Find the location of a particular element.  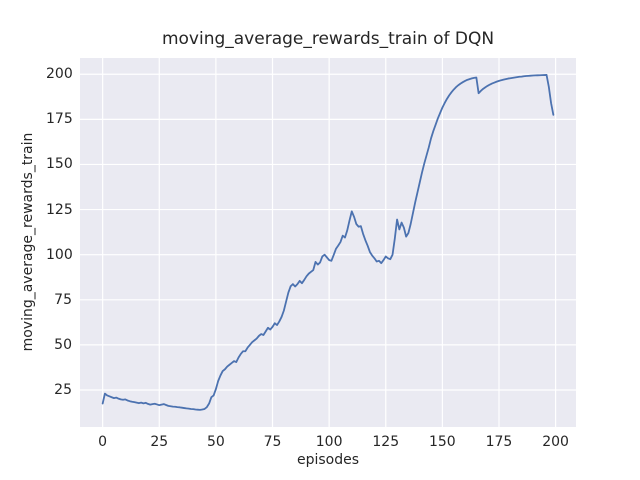

y-tick-label-25: 25 is located at coordinates (63, 390).